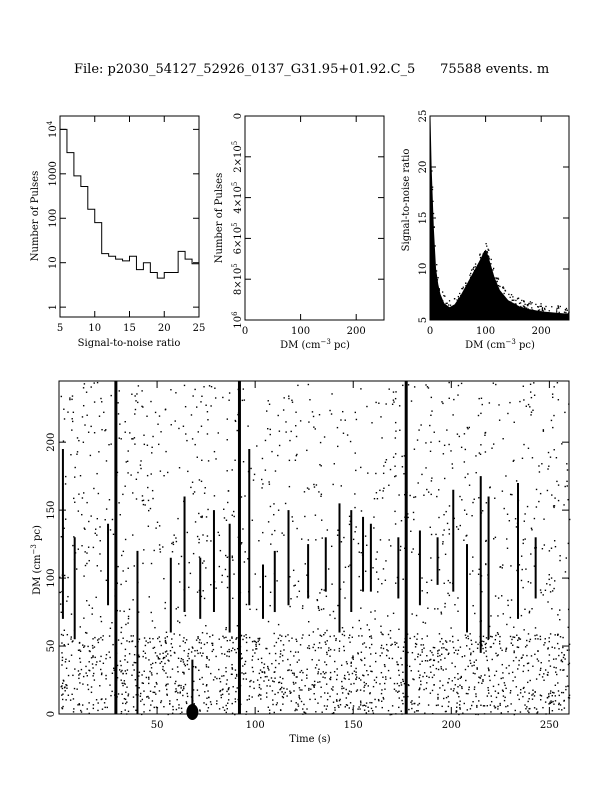 This screenshot has width=612, height=792. I want to click on histogram-ylabel: Number of Pulses, so click(35, 216).